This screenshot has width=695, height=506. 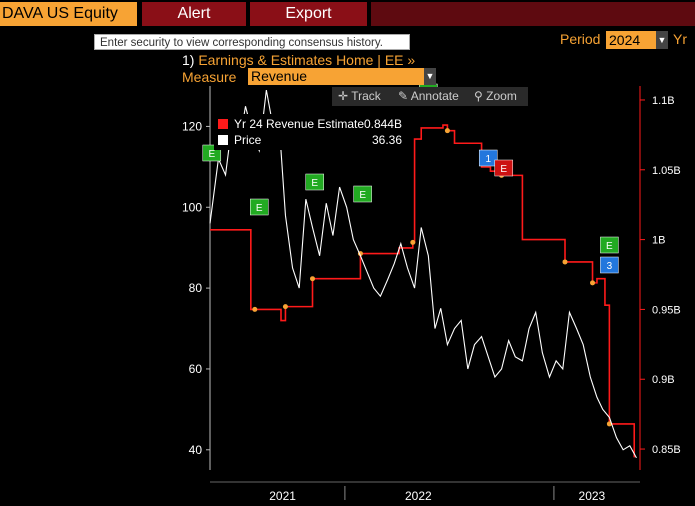 What do you see at coordinates (188, 60) in the screenshot?
I see `link-number: 1)` at bounding box center [188, 60].